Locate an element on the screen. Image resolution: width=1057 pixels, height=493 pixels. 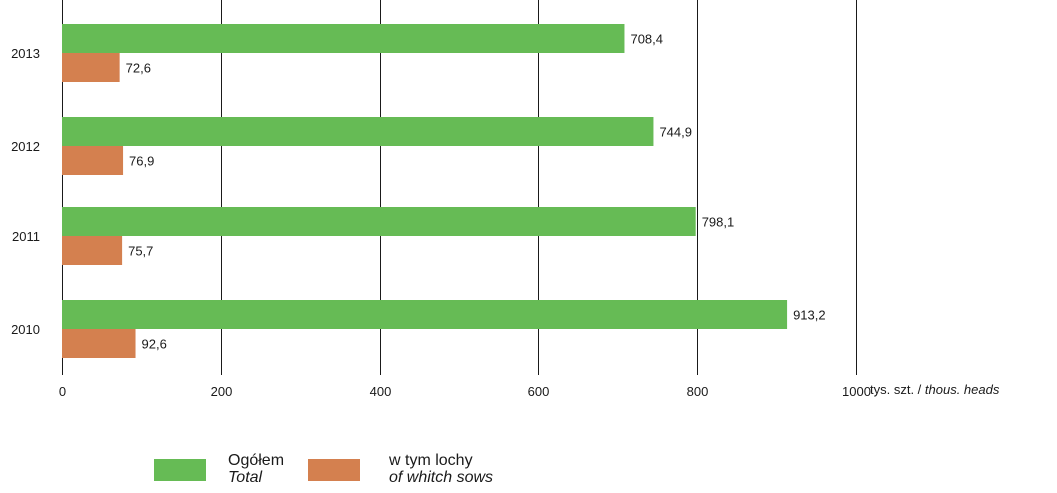
x-axis-unit-label: tys. szt. / thous. heads is located at coordinates (934, 389).